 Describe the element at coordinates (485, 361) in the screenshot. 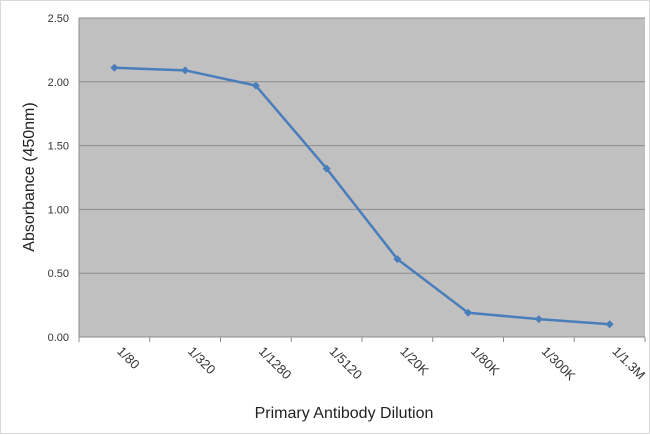

I see `x-tick-label: 1/80K` at that location.